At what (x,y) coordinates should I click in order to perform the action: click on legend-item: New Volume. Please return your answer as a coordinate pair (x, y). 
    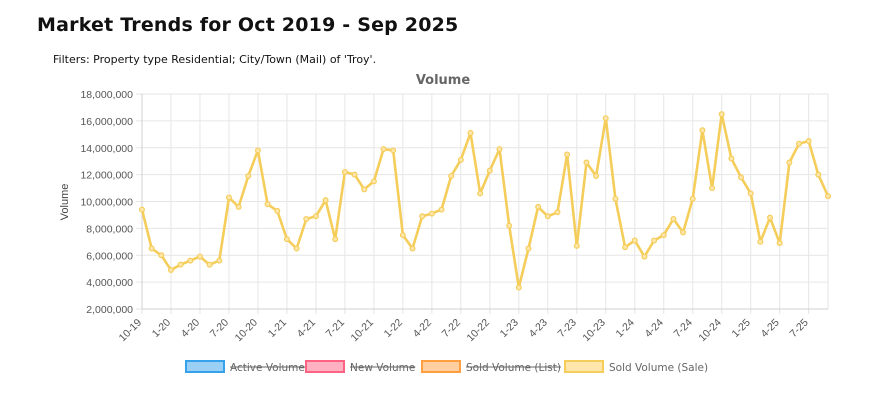
    Looking at the image, I should click on (360, 367).